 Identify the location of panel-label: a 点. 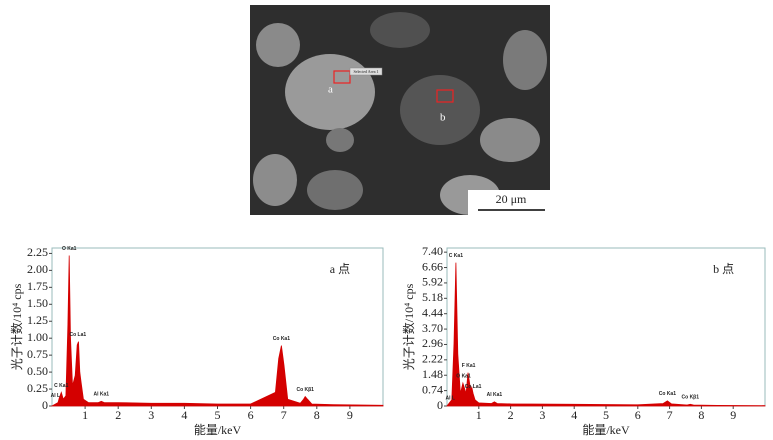
(340, 269).